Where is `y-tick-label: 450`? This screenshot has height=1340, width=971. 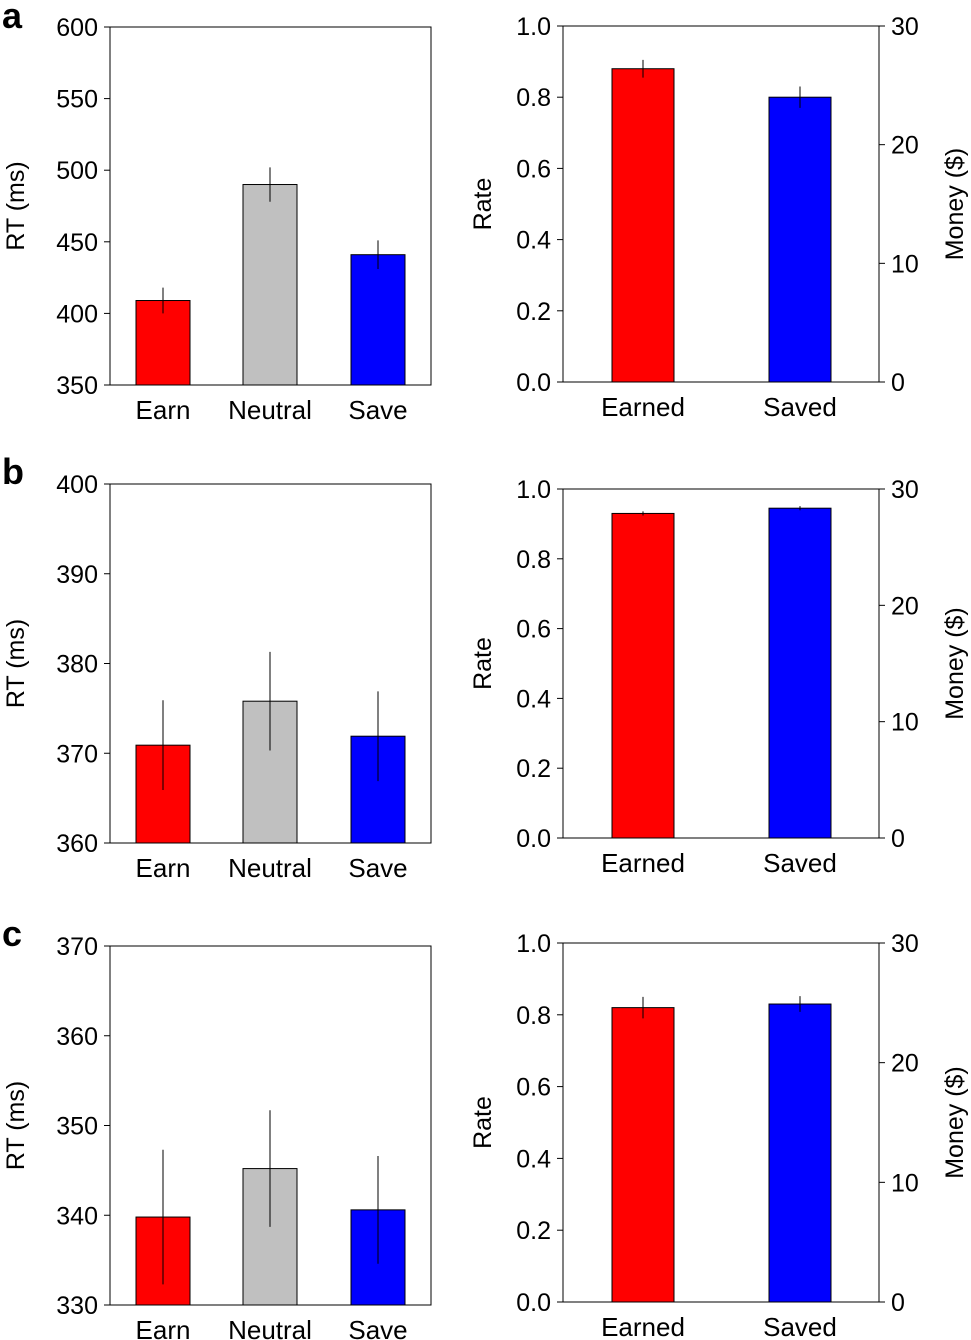
y-tick-label: 450 is located at coordinates (77, 243).